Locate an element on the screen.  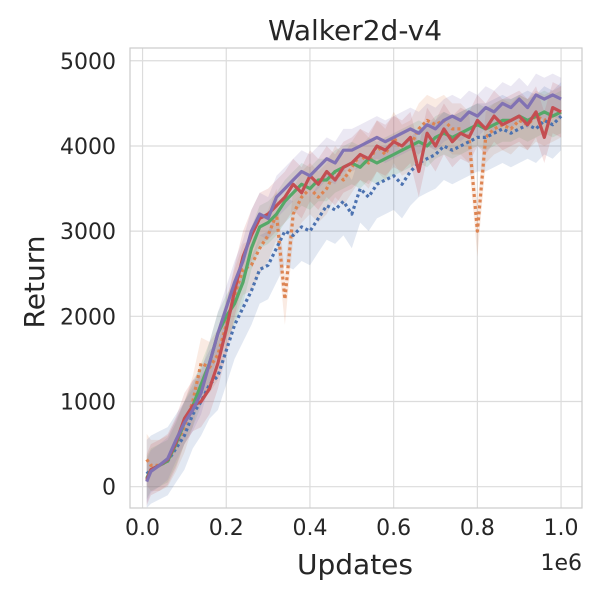
x-tick-label: 0.8 is located at coordinates (477, 528).